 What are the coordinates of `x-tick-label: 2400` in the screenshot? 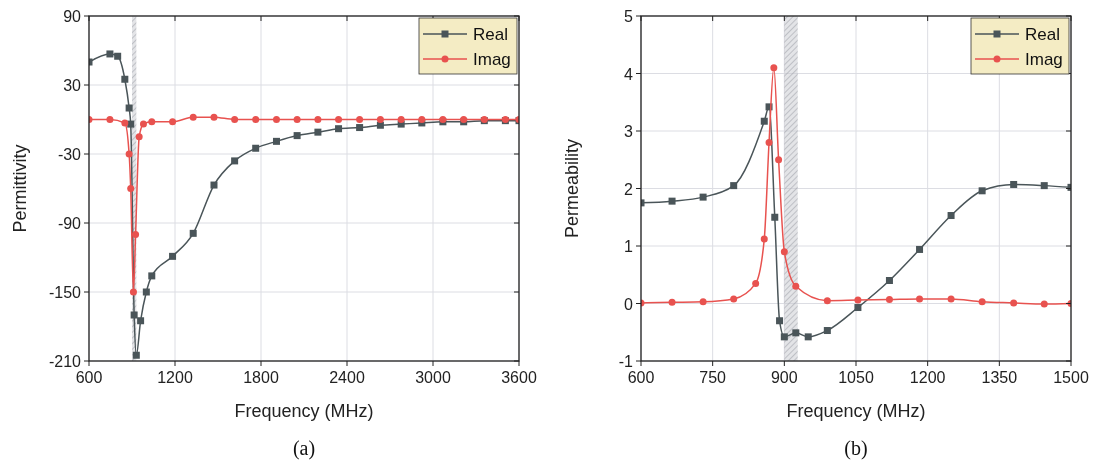 It's located at (347, 377).